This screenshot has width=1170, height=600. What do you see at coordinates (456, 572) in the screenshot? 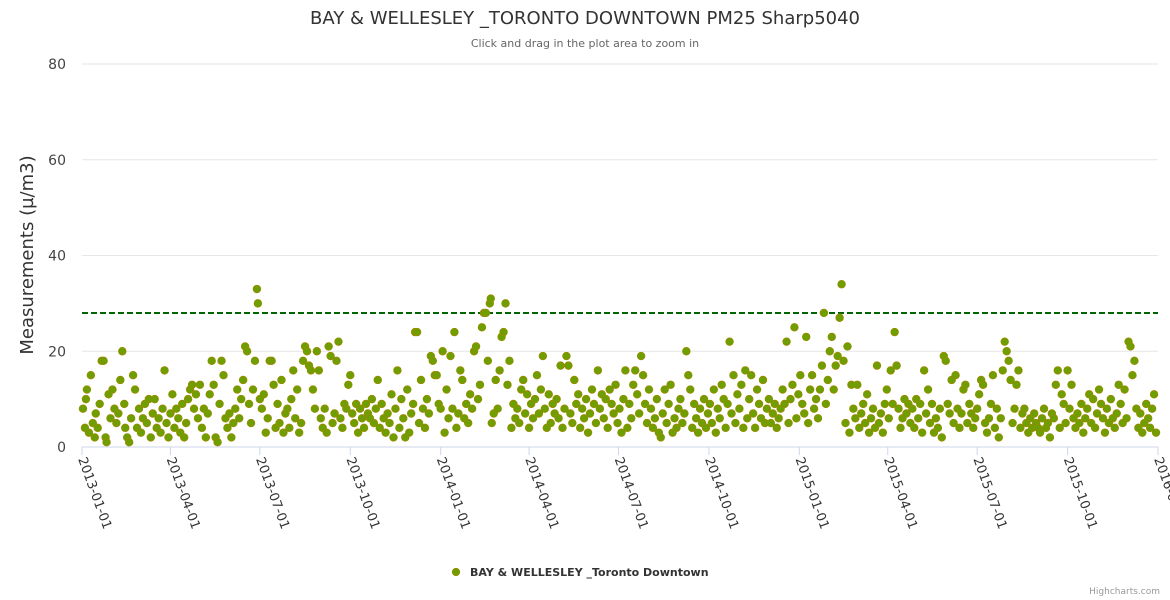
I see `legend-marker` at bounding box center [456, 572].